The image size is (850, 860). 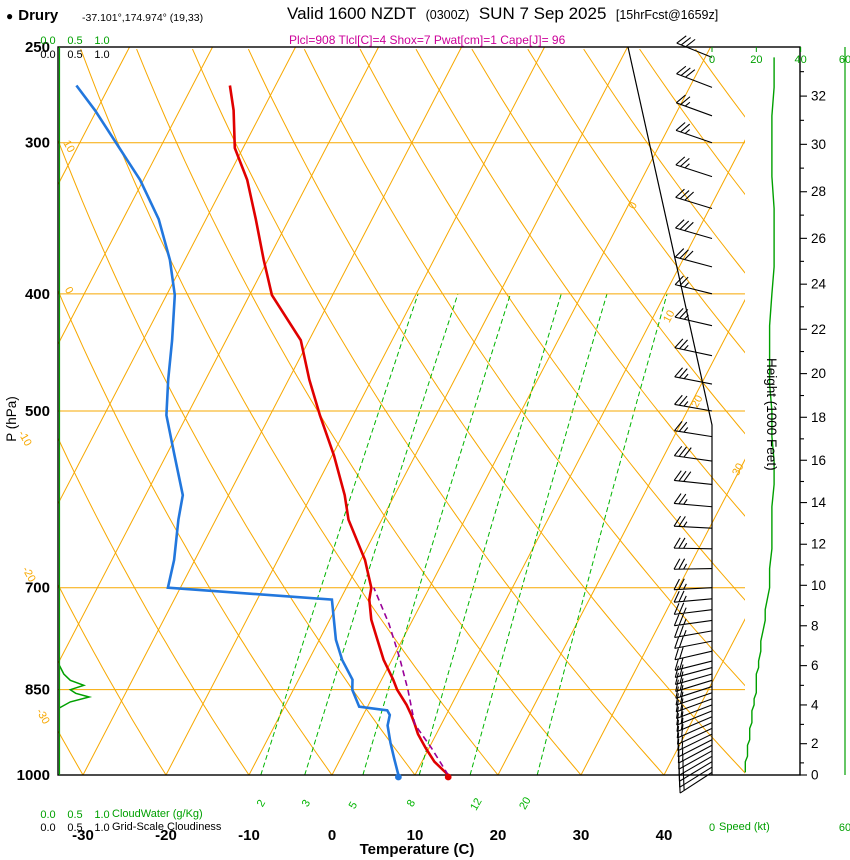 I want to click on forecast-tag: [15hrFcst@1659z], so click(x=667, y=15).